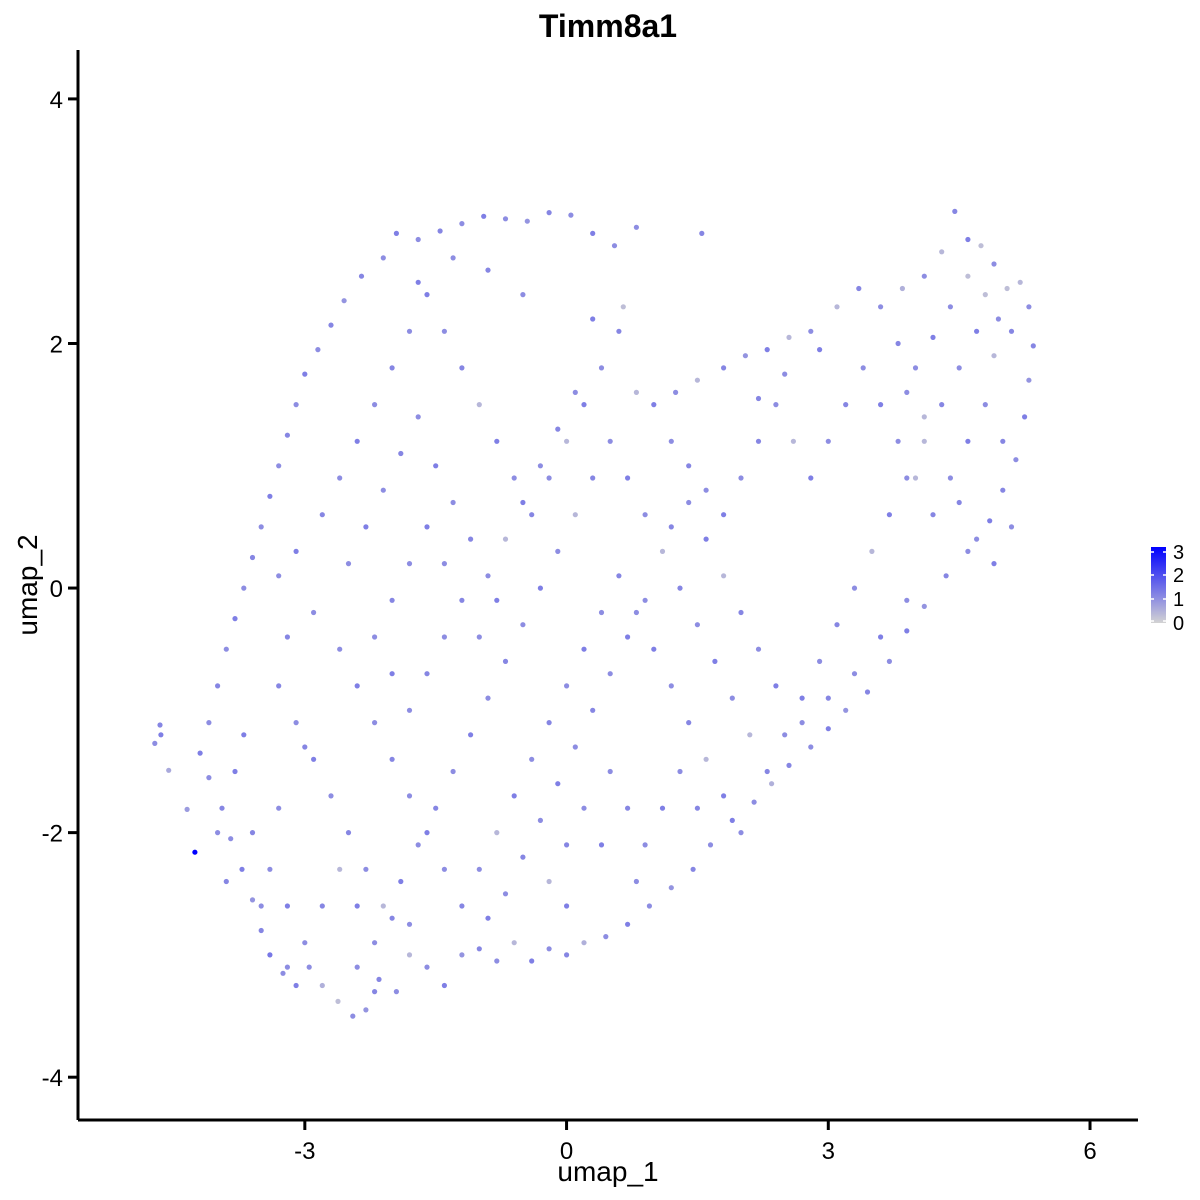 This screenshot has width=1200, height=1200. I want to click on x-tick-label: 0, so click(566, 1151).